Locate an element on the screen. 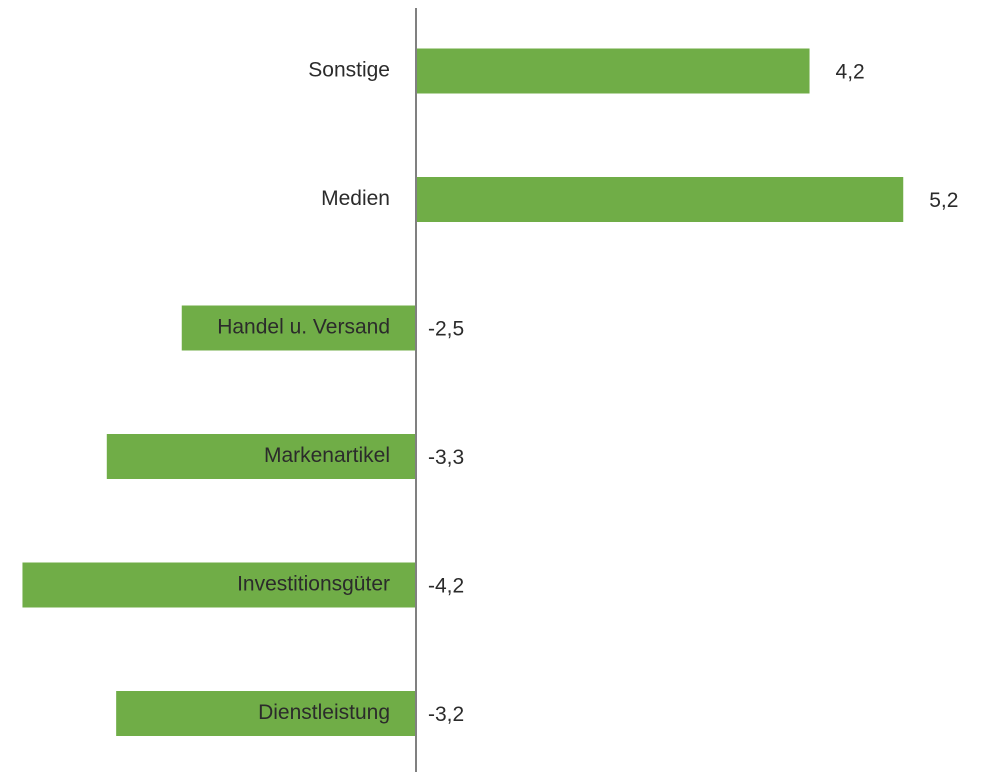 Image resolution: width=986 pixels, height=775 pixels. category-label-3: Markenartikel is located at coordinates (327, 455).